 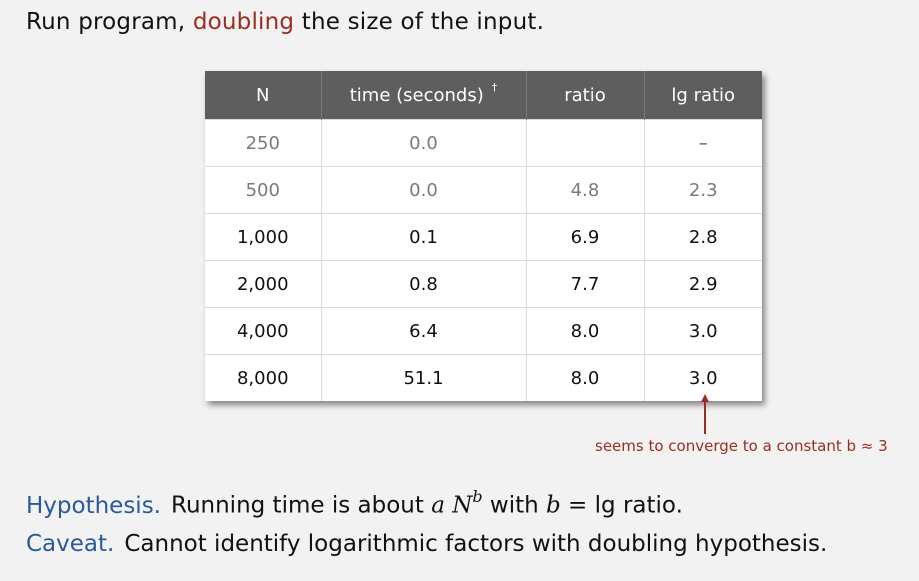 What do you see at coordinates (263, 95) in the screenshot?
I see `header-n: N` at bounding box center [263, 95].